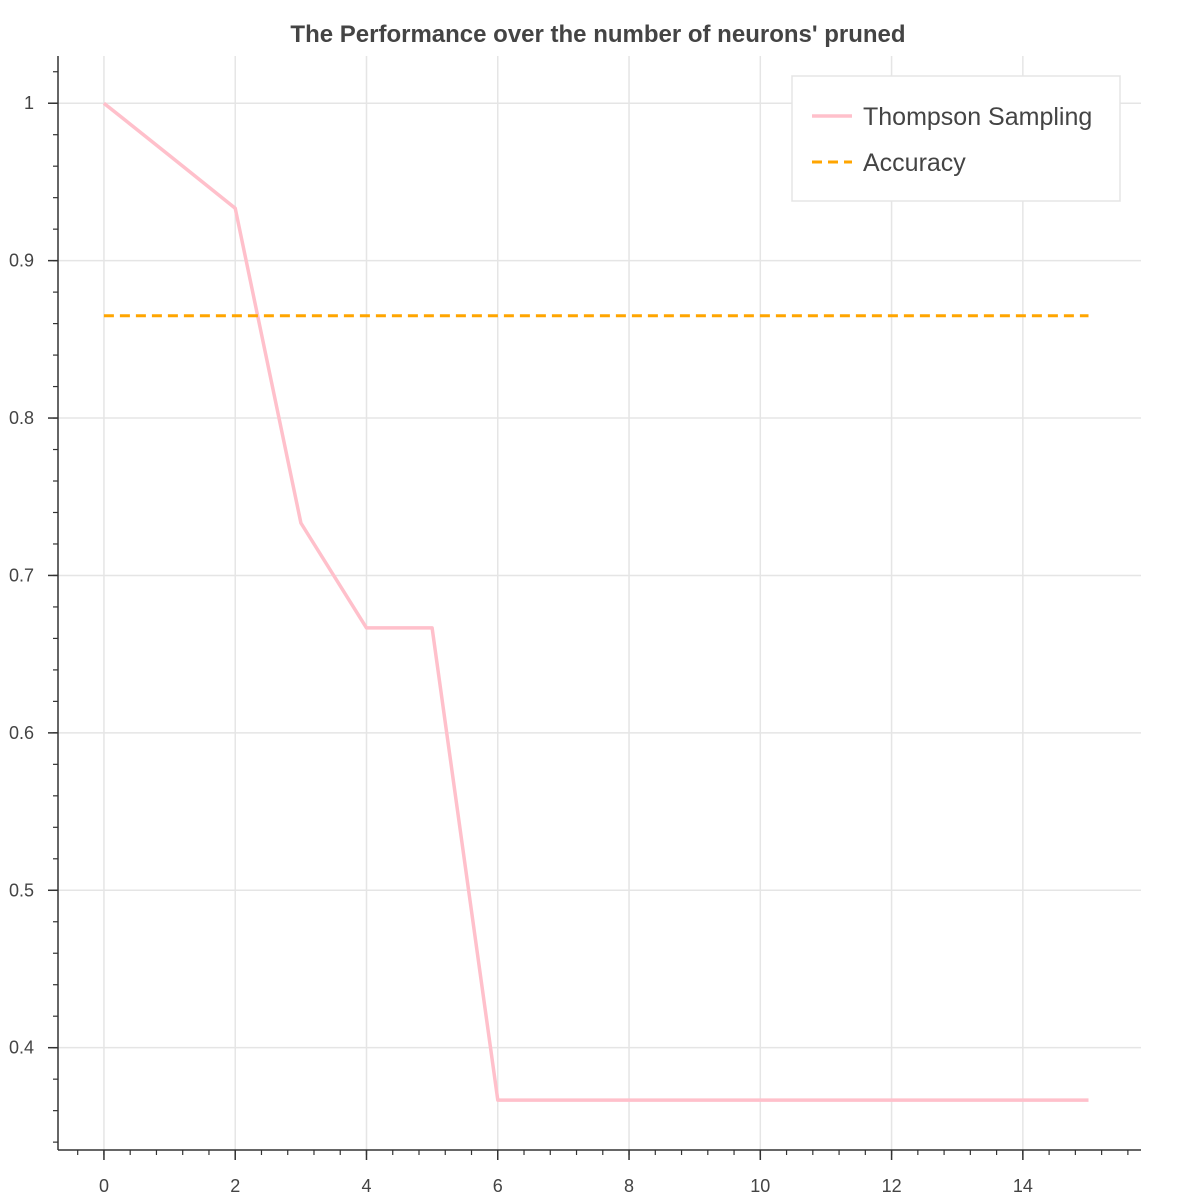 The image size is (1200, 1200). Describe the element at coordinates (21, 1048) in the screenshot. I see `y-tick-label: 0.4` at that location.